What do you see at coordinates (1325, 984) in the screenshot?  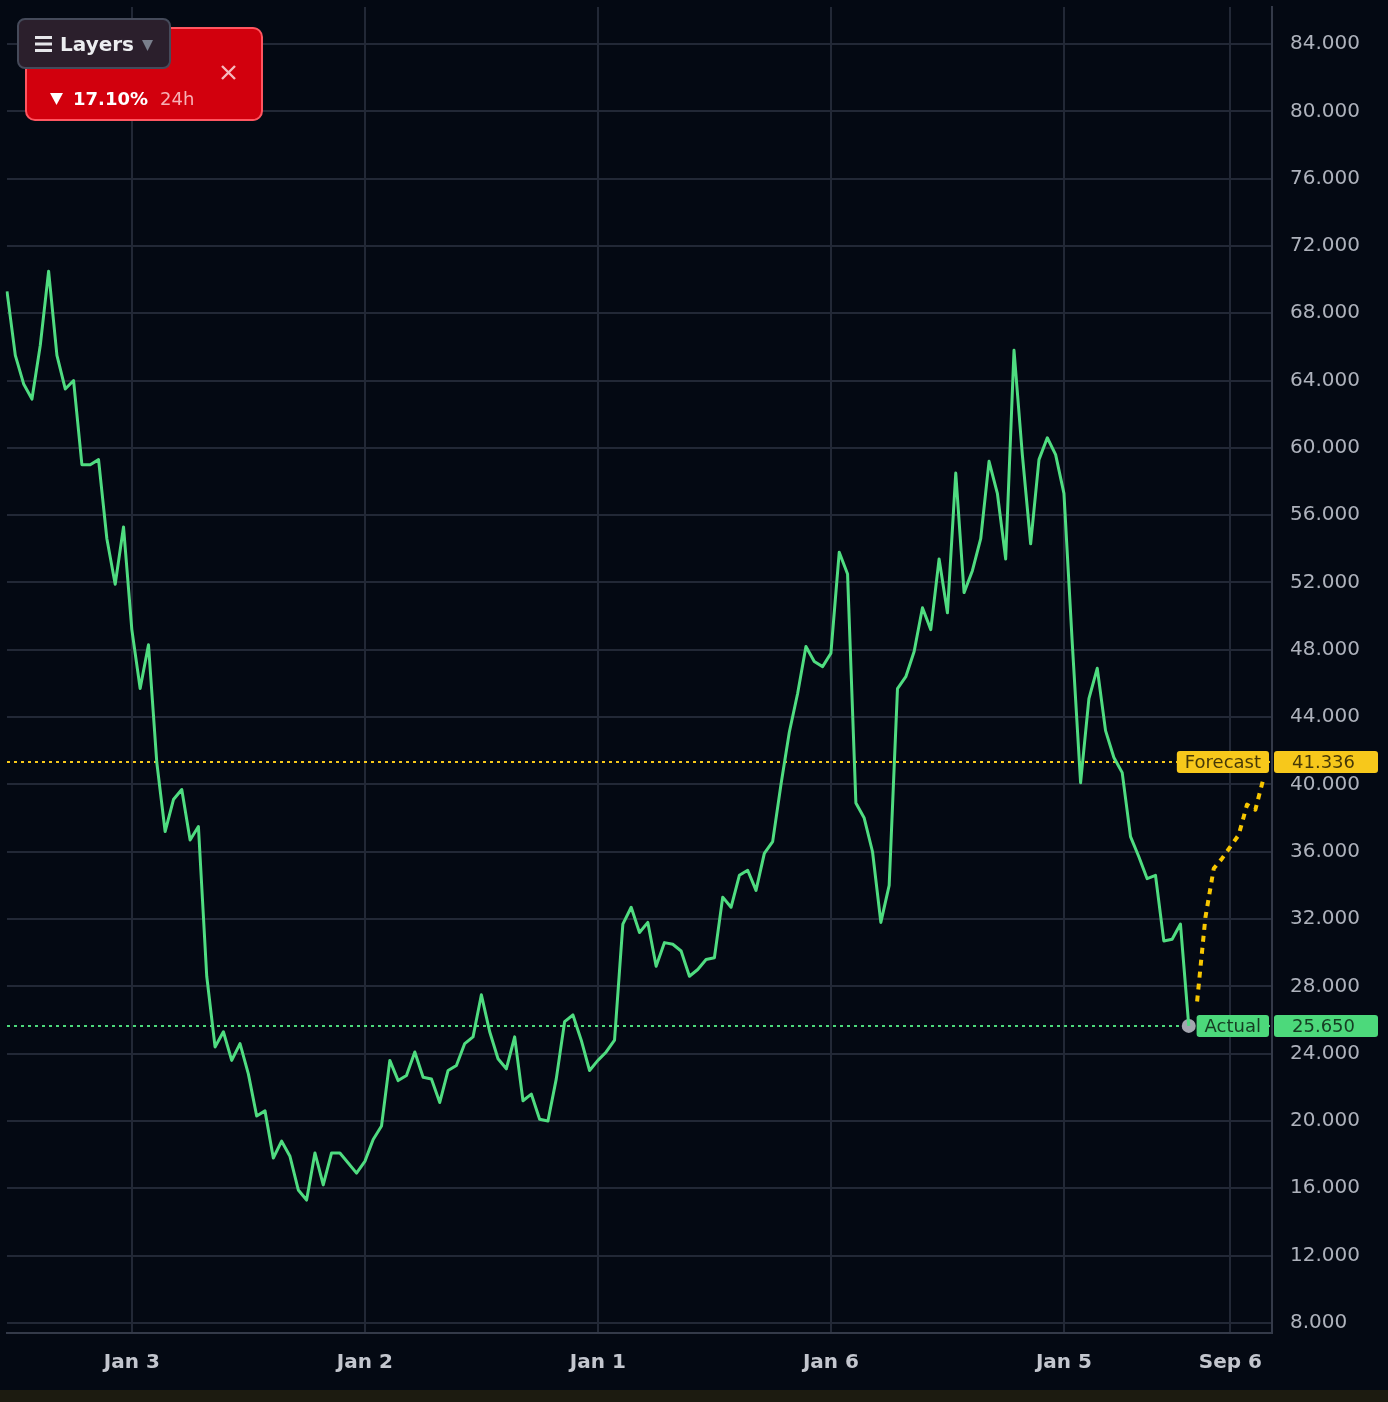 I see `y-tick-label: 28.000` at bounding box center [1325, 984].